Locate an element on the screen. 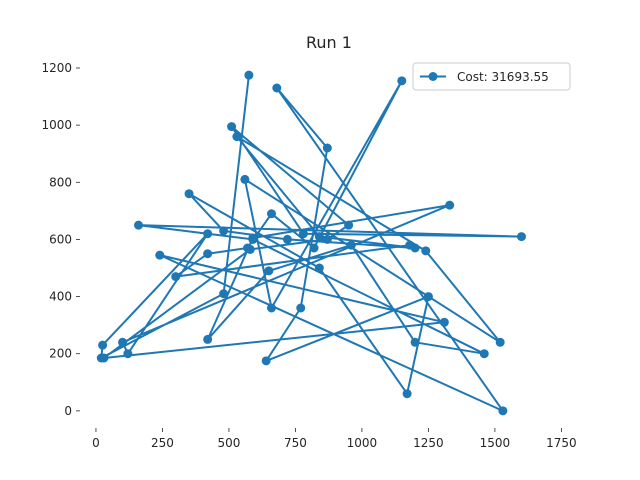  legend-label: Cost: 31693.55 is located at coordinates (503, 77).